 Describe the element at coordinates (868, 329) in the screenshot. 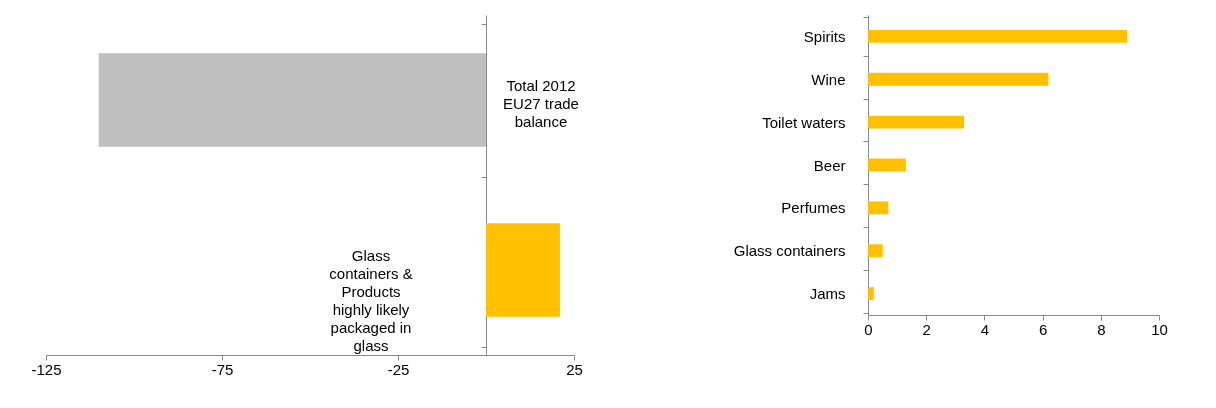

I see `x-tick-label: 0` at that location.